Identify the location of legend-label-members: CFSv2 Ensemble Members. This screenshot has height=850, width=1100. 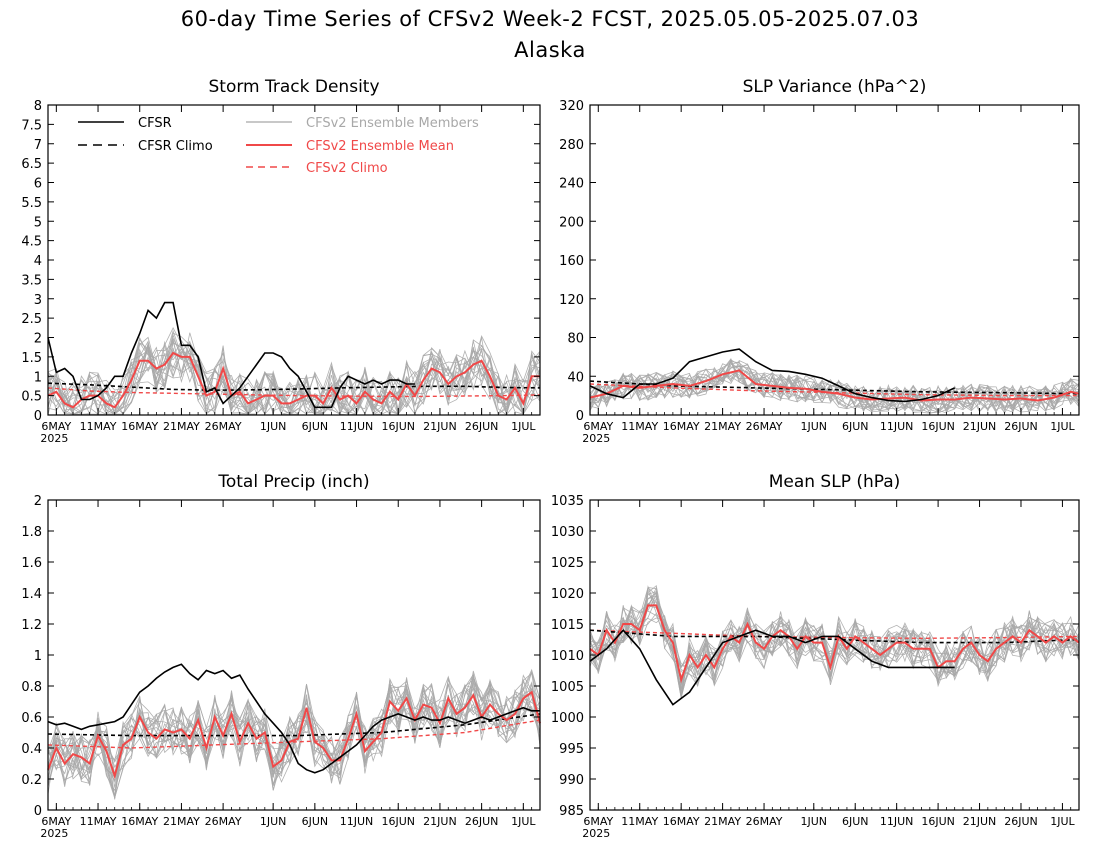
(392, 123).